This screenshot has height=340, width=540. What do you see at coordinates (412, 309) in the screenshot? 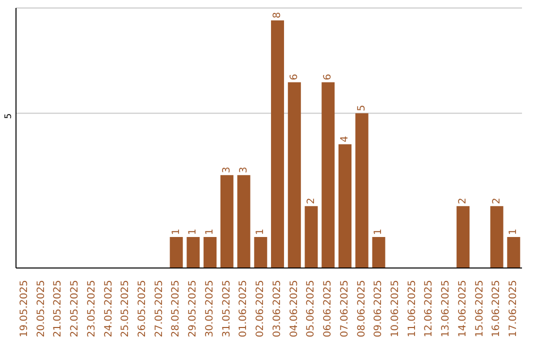
I see `x-tick-label: 11.06.2025` at bounding box center [412, 309].